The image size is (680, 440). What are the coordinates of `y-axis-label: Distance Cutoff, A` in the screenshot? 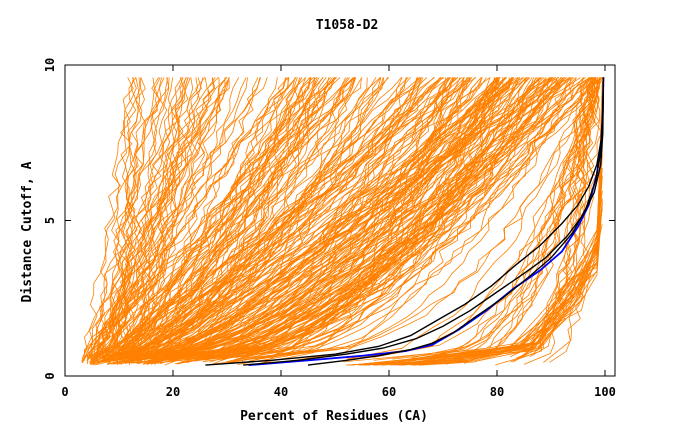 It's located at (27, 231).